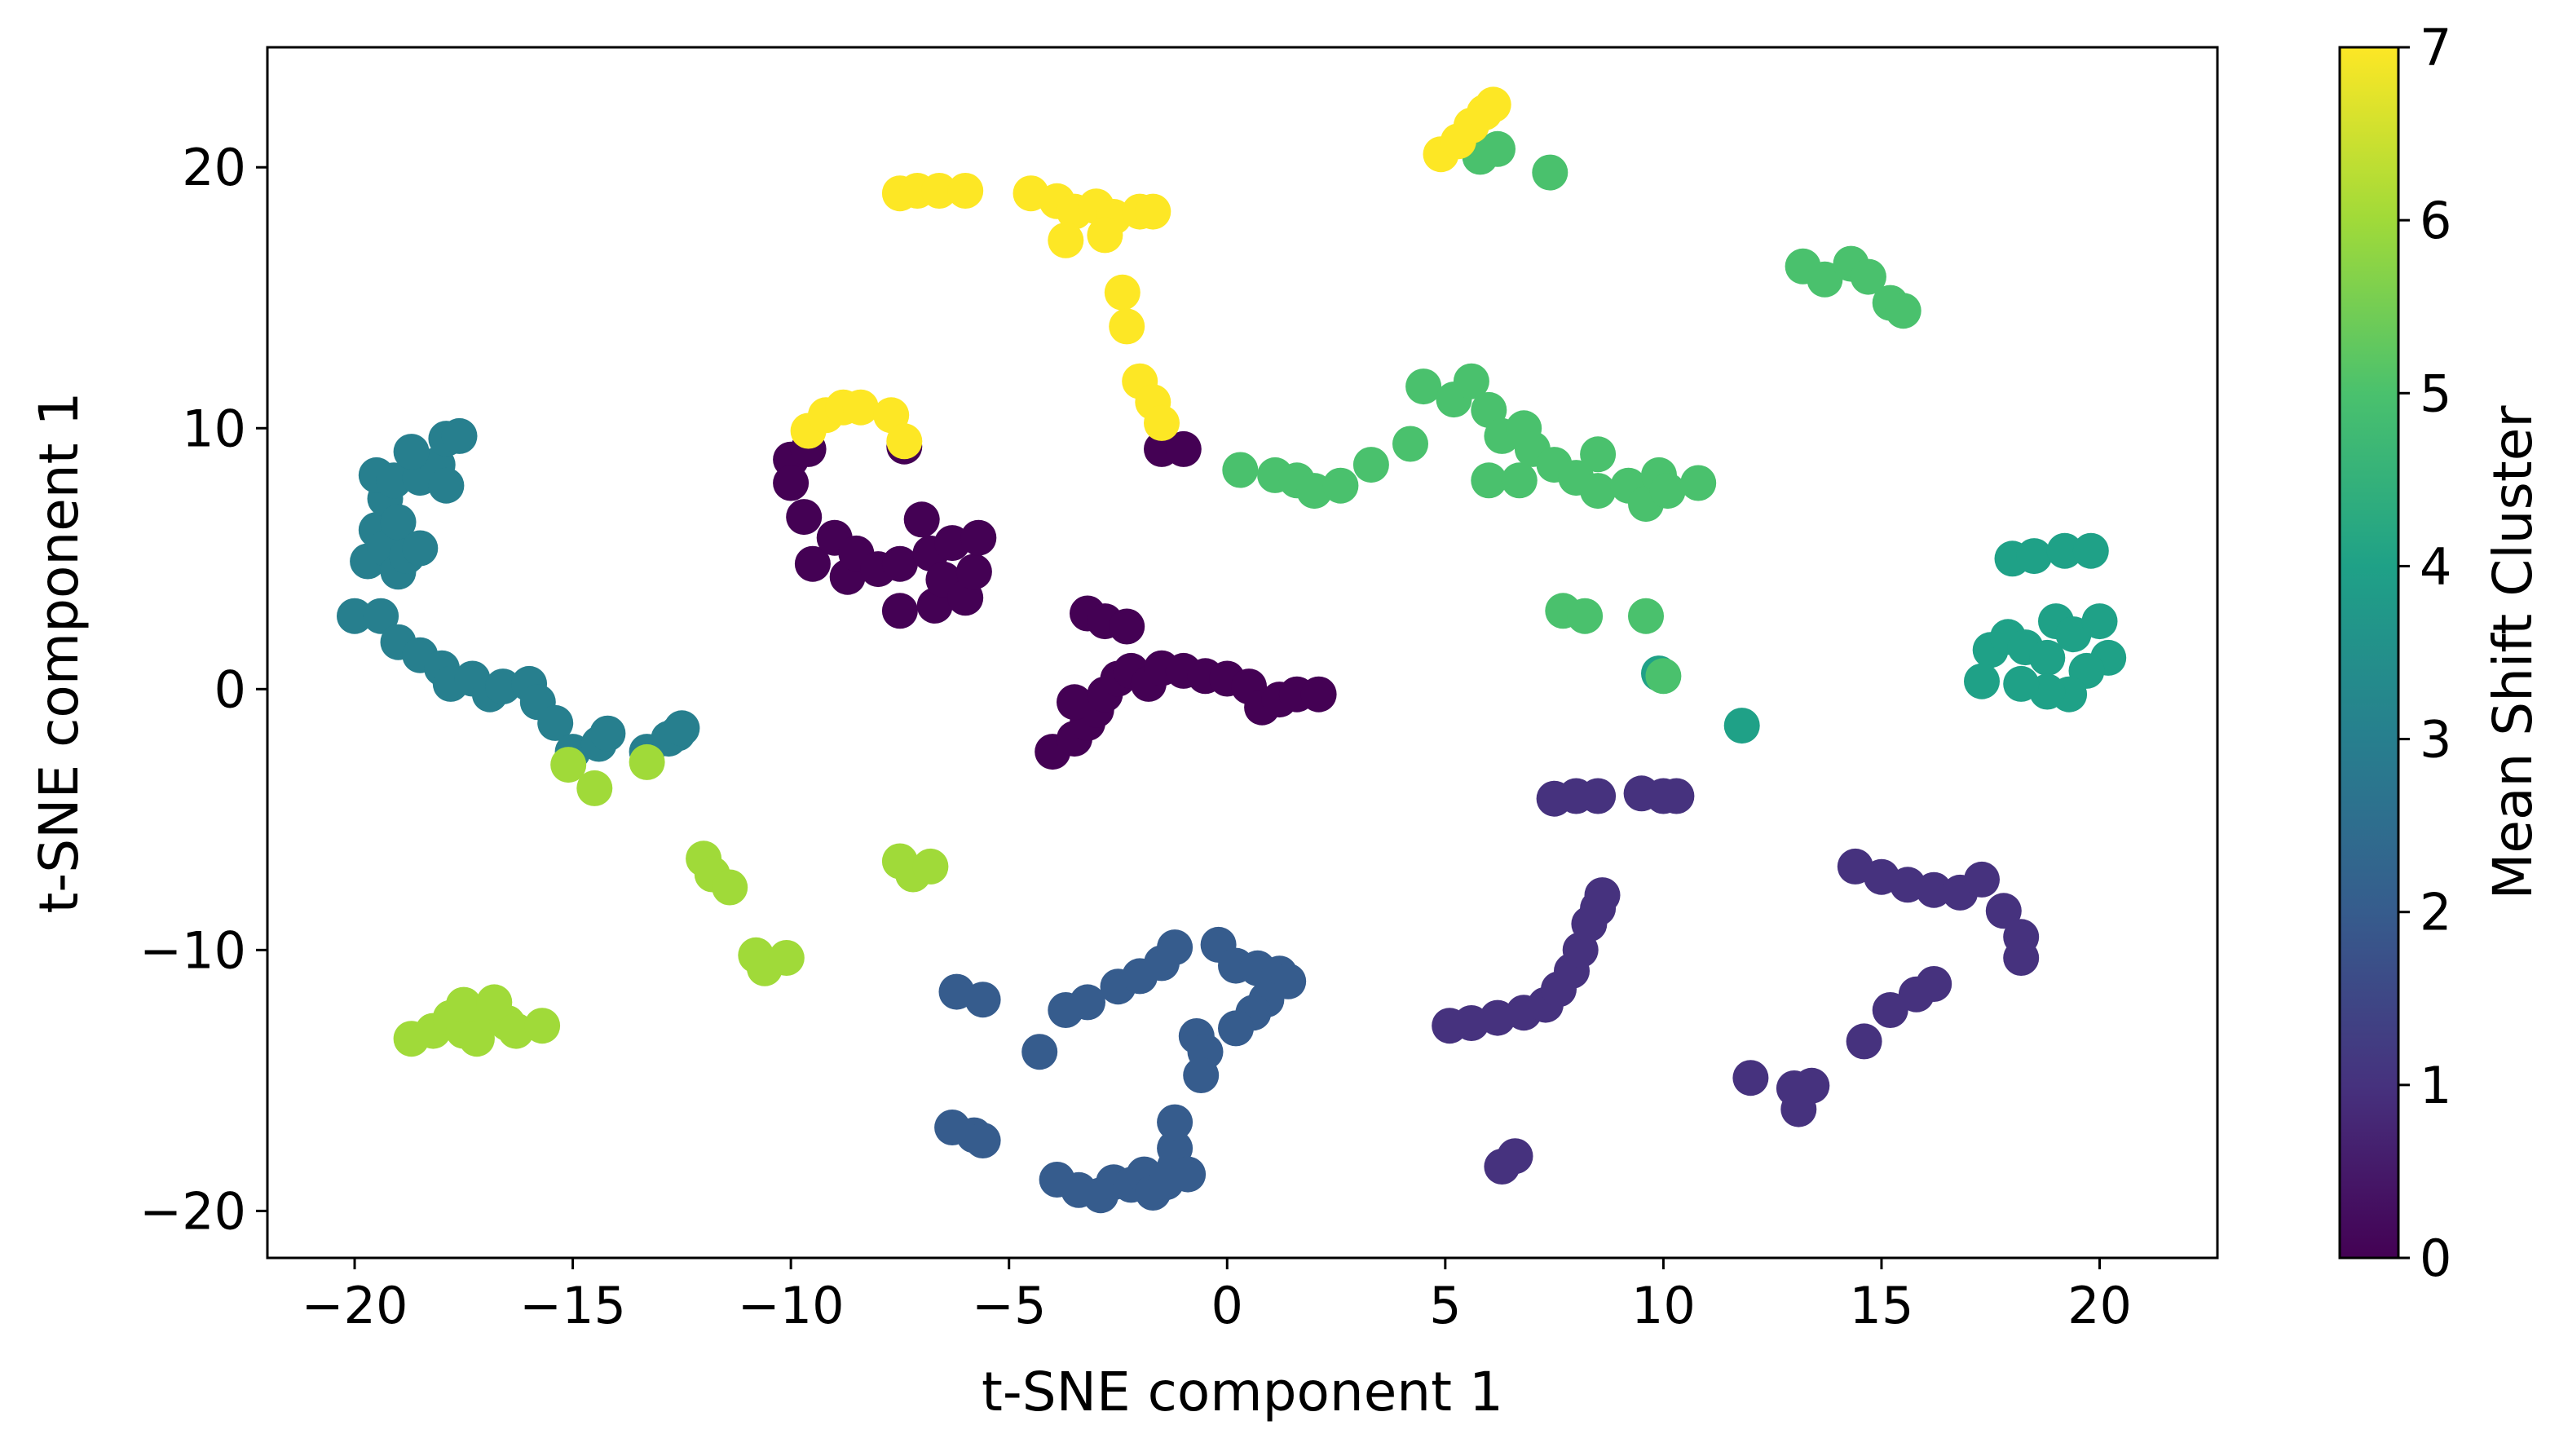 The width and height of the screenshot is (2559, 1456). What do you see at coordinates (2099, 1305) in the screenshot?
I see `x-tick-label: 20` at bounding box center [2099, 1305].